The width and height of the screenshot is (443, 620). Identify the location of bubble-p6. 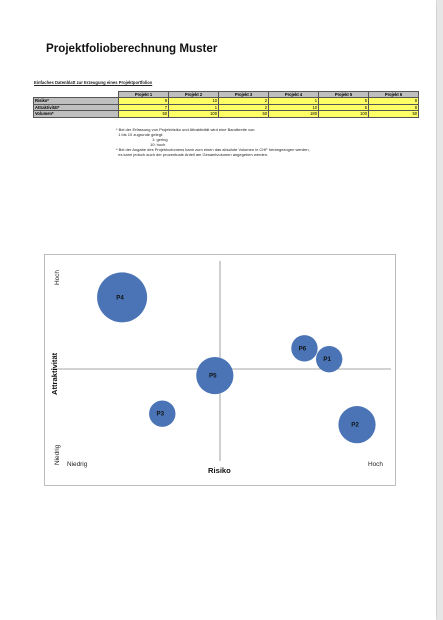
(304, 348).